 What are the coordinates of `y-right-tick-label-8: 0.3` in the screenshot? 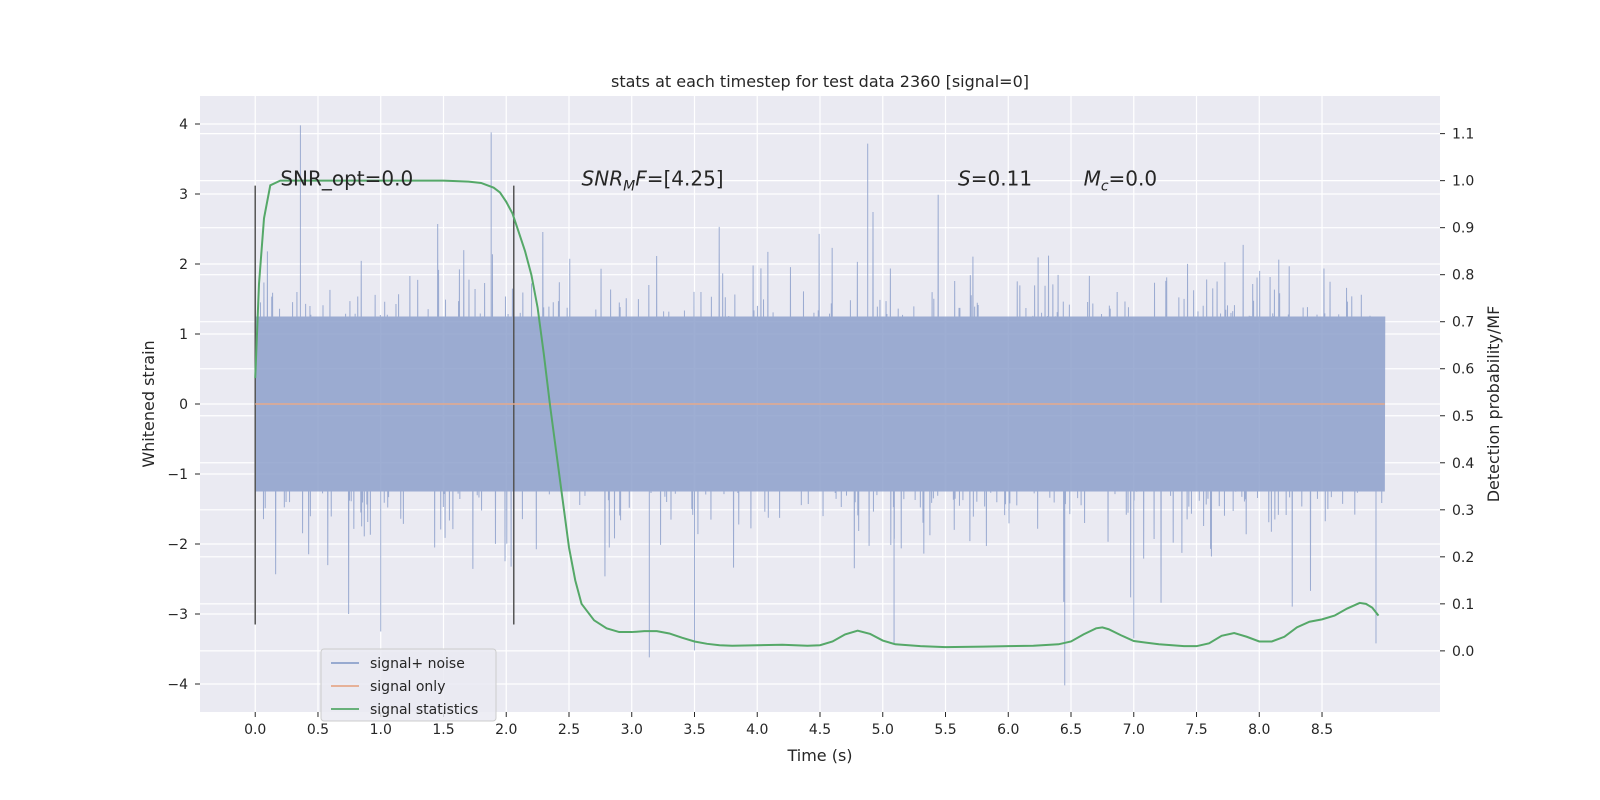 It's located at (1463, 511).